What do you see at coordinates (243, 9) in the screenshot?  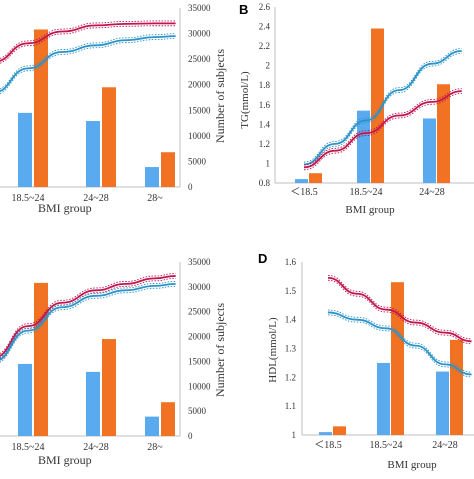 I see `panel-letter: B` at bounding box center [243, 9].